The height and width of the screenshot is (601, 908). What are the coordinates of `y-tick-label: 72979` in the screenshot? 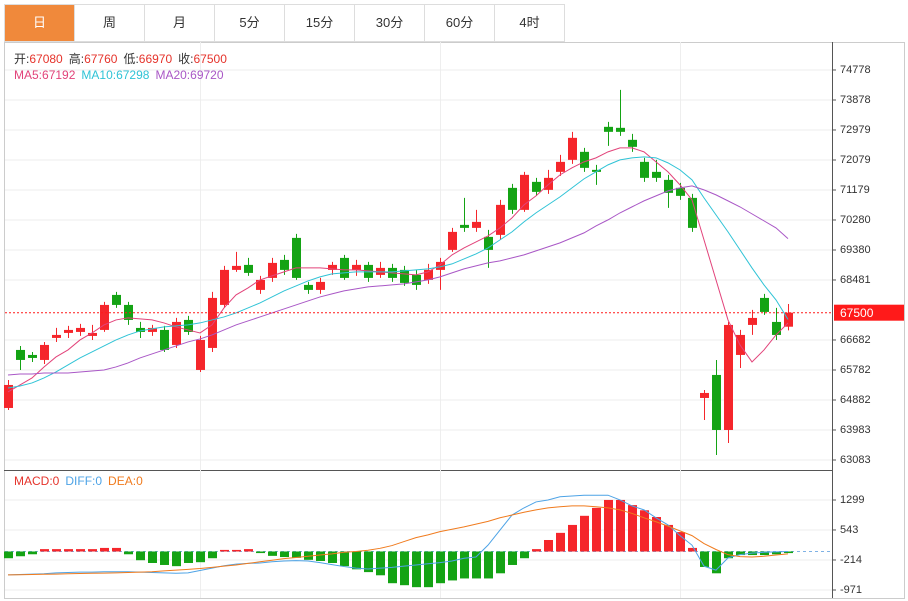 It's located at (855, 130).